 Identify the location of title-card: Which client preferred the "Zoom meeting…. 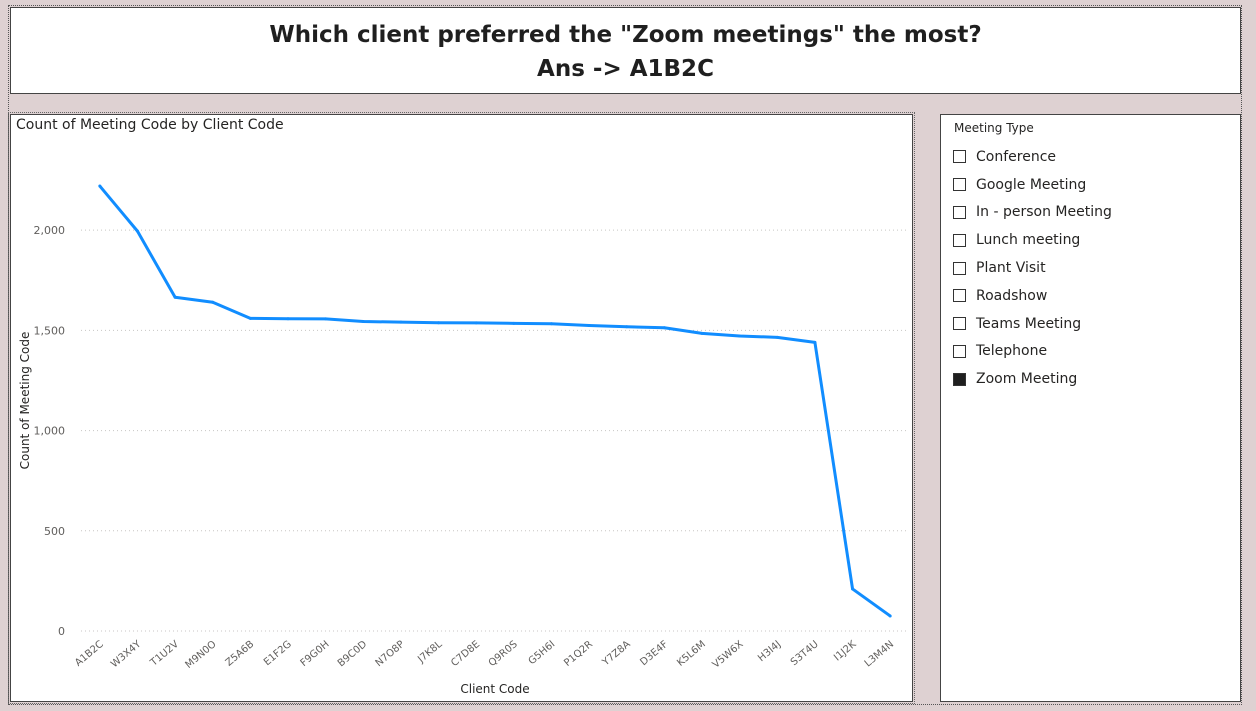
(625, 50).